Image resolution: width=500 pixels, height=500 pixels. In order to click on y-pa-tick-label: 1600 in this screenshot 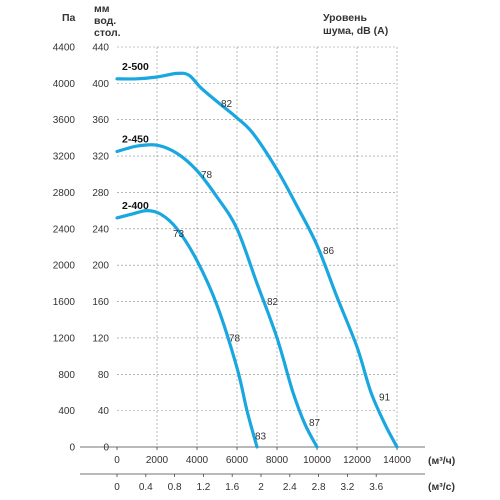, I will do `click(64, 302)`.